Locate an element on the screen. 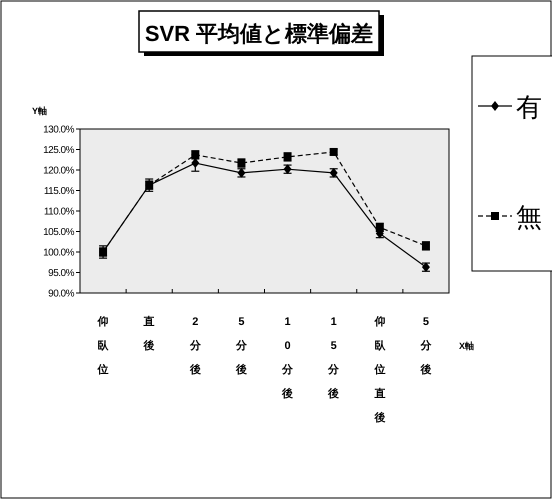 The height and width of the screenshot is (499, 552). x-tick-label: 15分後 is located at coordinates (333, 358).